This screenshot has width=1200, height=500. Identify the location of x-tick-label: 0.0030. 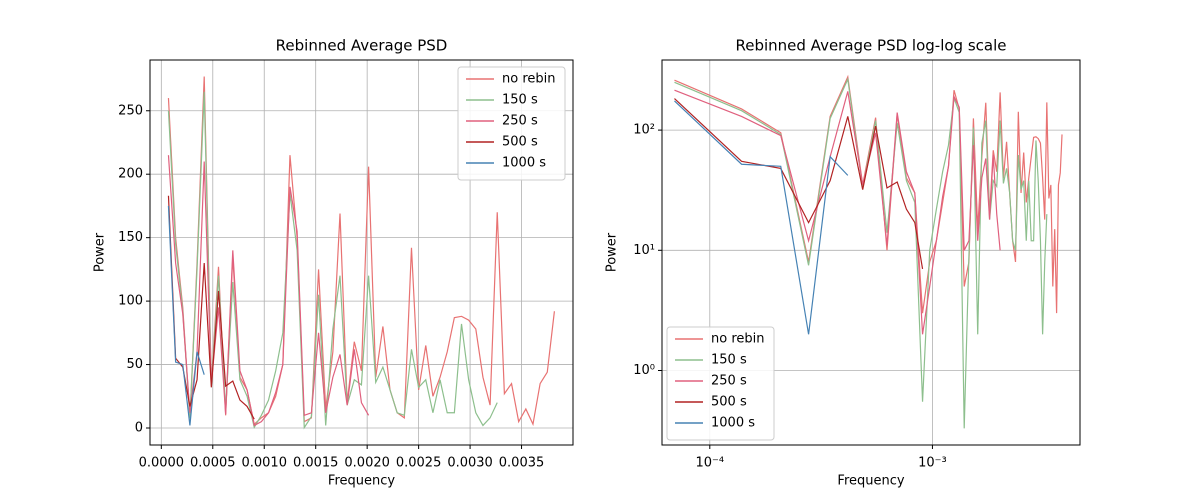
(470, 463).